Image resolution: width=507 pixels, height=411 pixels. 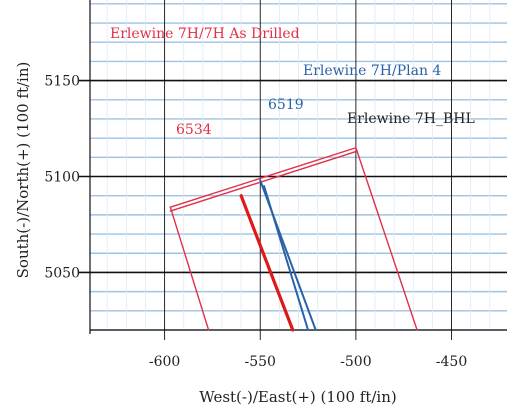 I want to click on x-tick-label: -500, so click(x=355, y=362).